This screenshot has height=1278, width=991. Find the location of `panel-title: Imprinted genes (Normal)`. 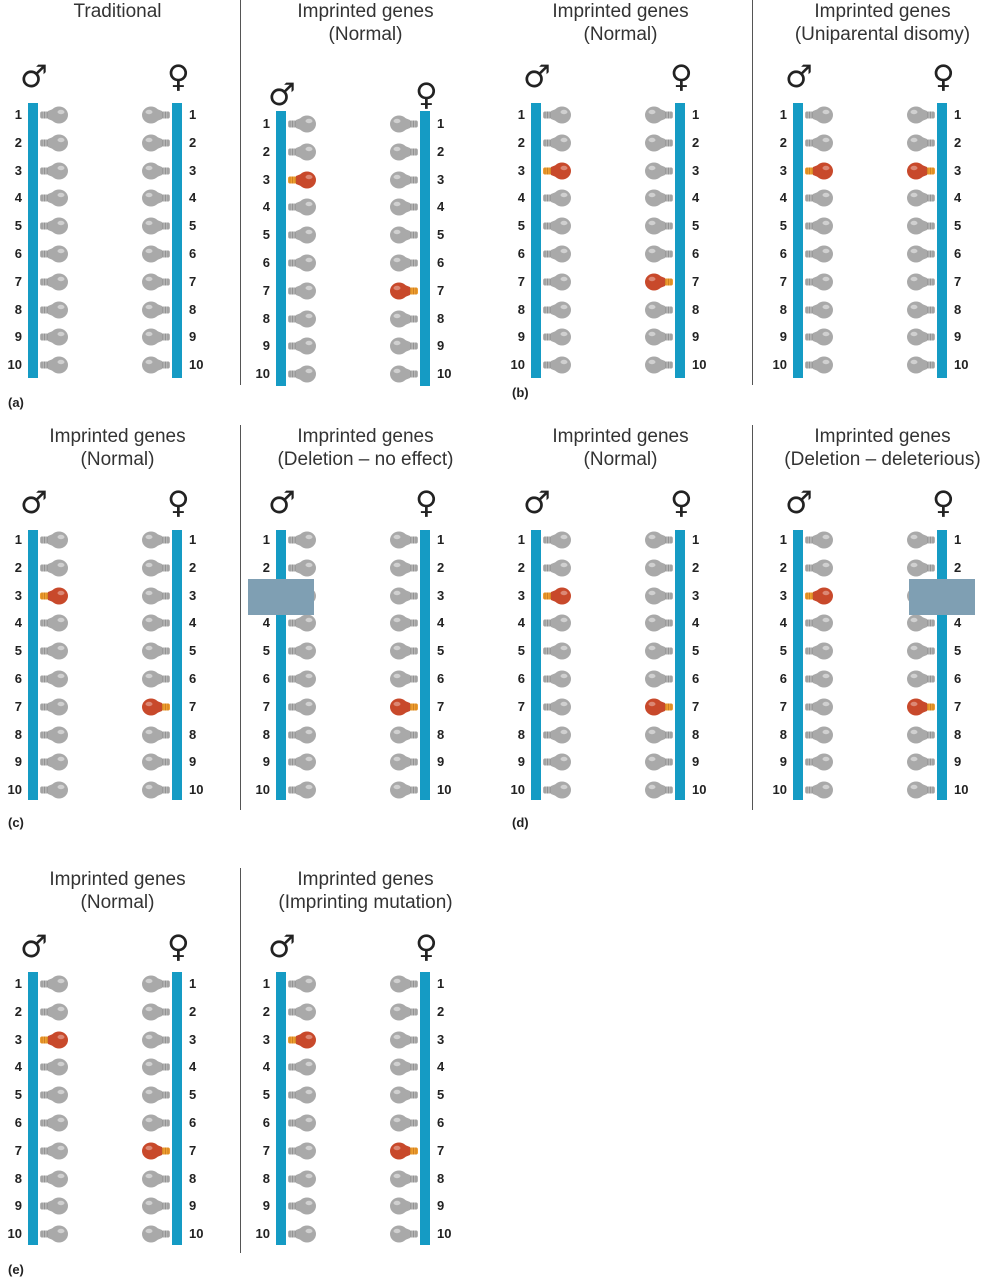

panel-title: Imprinted genes (Normal) is located at coordinates (117, 448).